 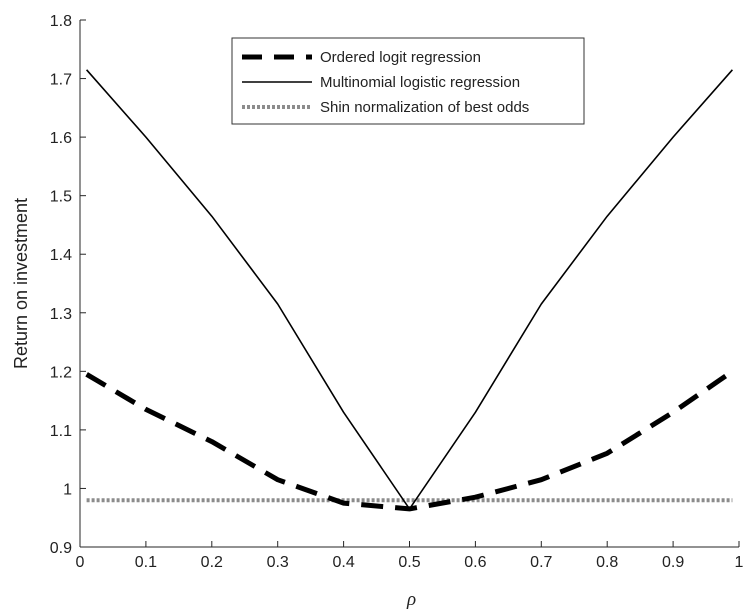 What do you see at coordinates (739, 562) in the screenshot?
I see `x-tick-label: 1` at bounding box center [739, 562].